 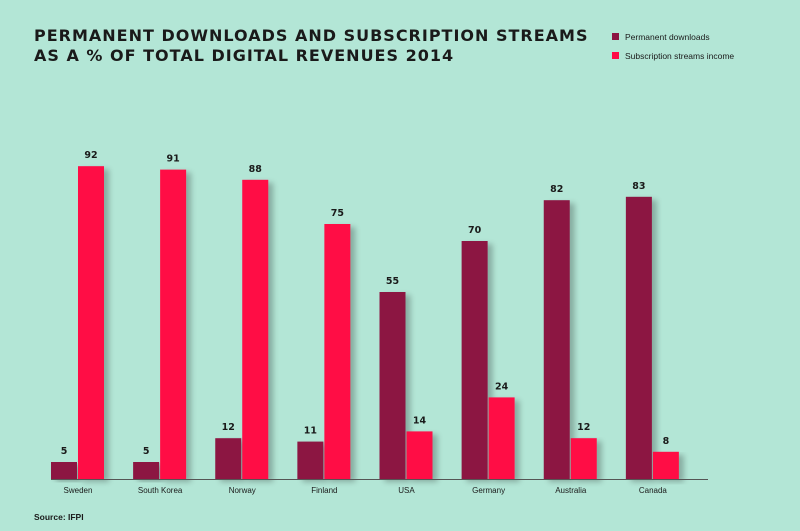 What do you see at coordinates (90, 155) in the screenshot?
I see `value-label-subscription-streams-sweden: 92` at bounding box center [90, 155].